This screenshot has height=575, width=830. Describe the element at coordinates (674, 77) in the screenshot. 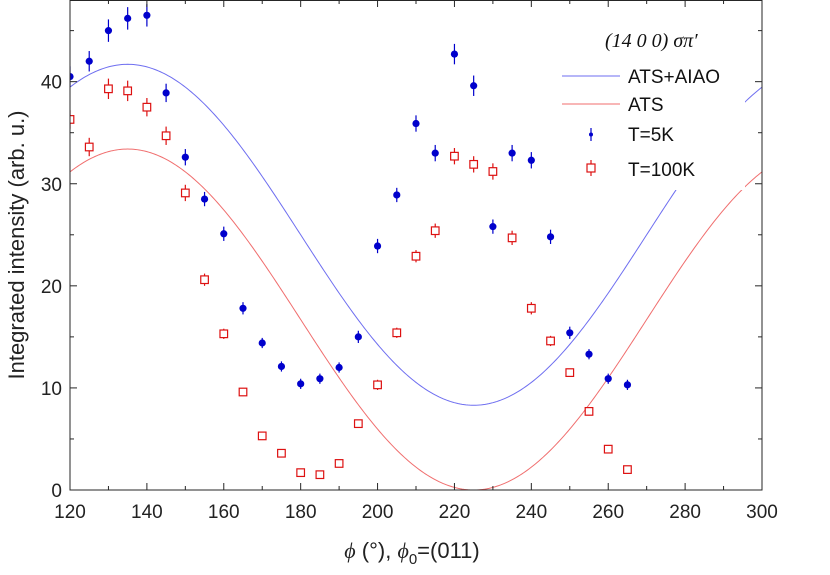

I see `legend-label-ats-aiao: ATS+AIAO` at that location.